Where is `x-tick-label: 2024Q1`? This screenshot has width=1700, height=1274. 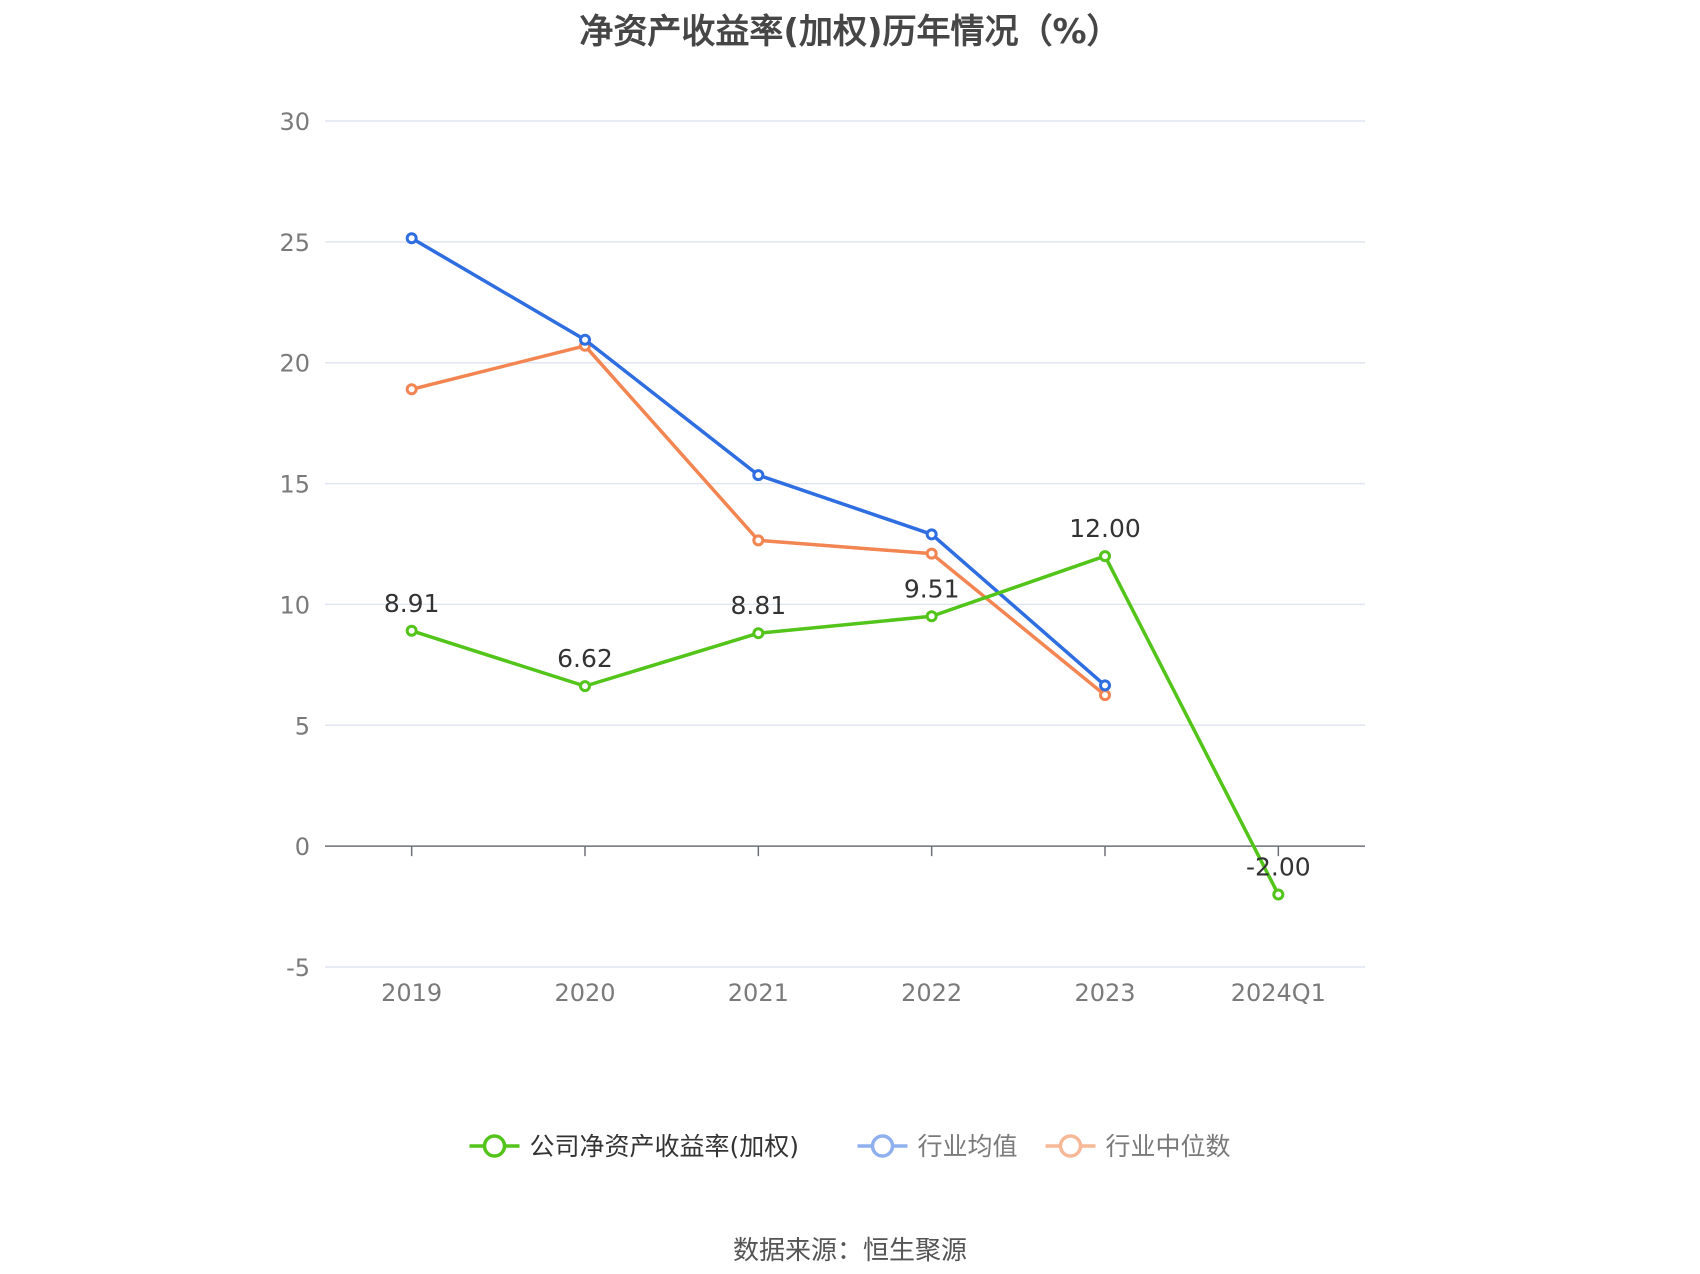
x-tick-label: 2024Q1 is located at coordinates (1278, 993).